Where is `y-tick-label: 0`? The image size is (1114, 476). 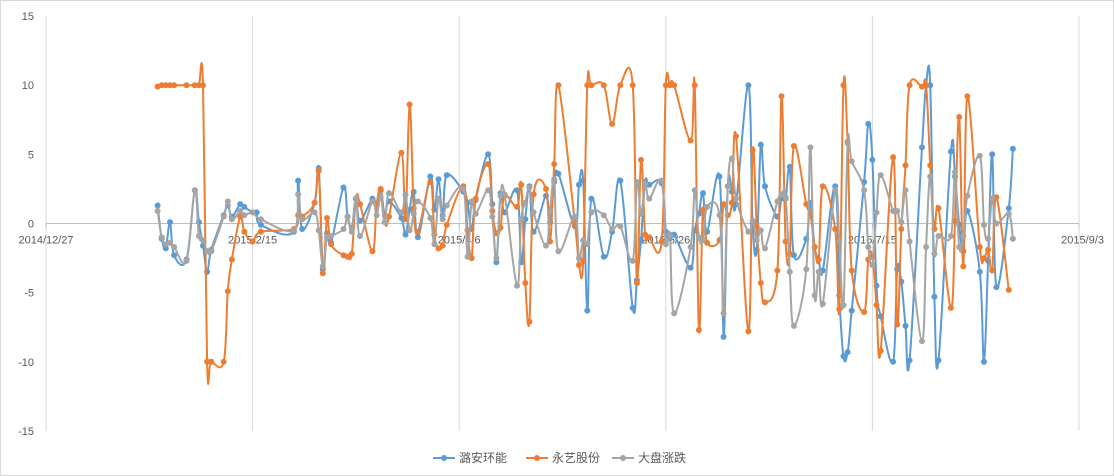
y-tick-label: 0 is located at coordinates (31, 225).